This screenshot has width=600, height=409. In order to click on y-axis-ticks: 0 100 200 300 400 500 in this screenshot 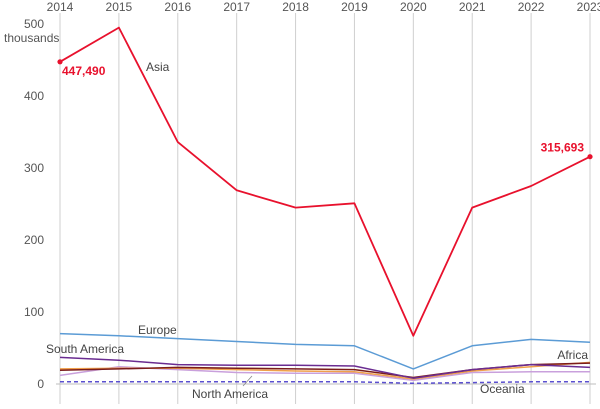, I will do `click(34, 204)`.